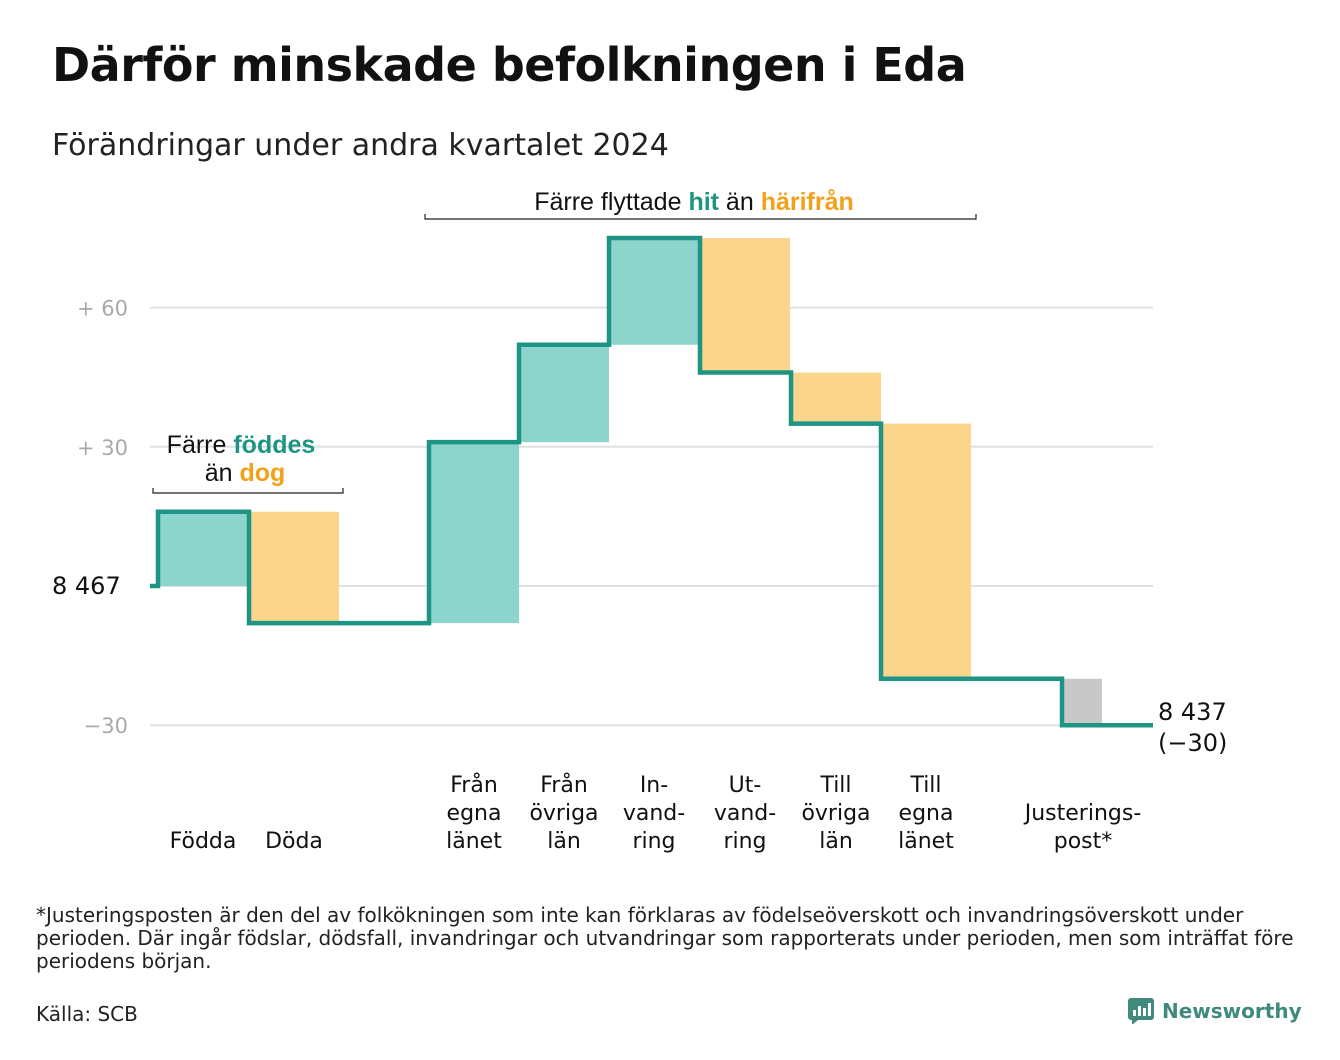 The width and height of the screenshot is (1340, 1060). What do you see at coordinates (262, 473) in the screenshot?
I see `deaths-annotation-highlight: dog` at bounding box center [262, 473].